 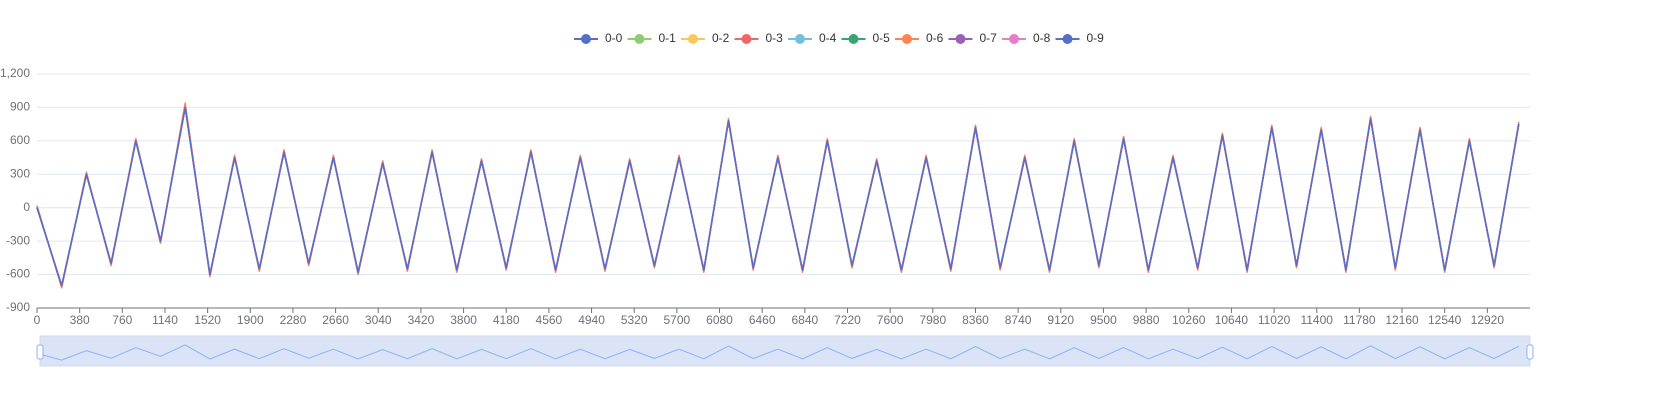 What do you see at coordinates (866, 38) in the screenshot?
I see `legend-item: 0-5` at bounding box center [866, 38].